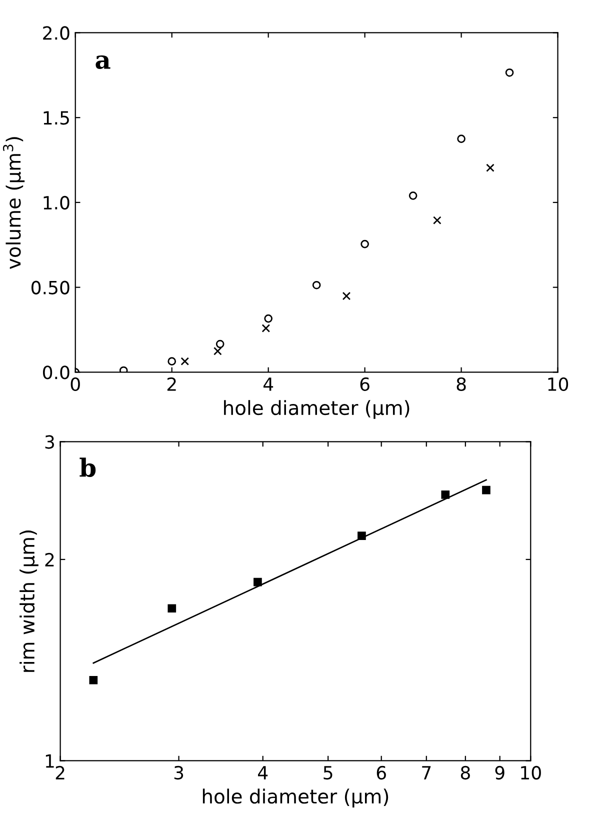 This screenshot has width=603, height=818. Describe the element at coordinates (49, 559) in the screenshot. I see `y-tick-label: 2` at that location.